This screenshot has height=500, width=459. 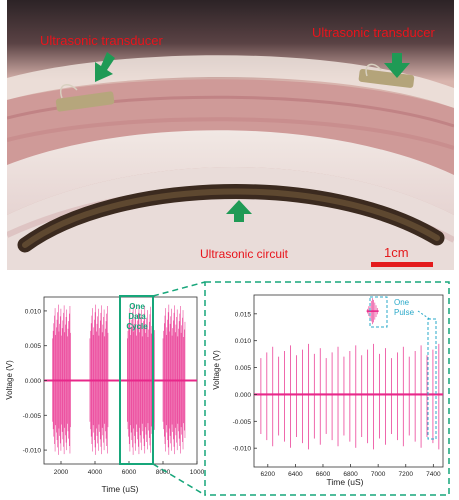 I want to click on left-ytick-label: -0.005, so click(x=32, y=416).